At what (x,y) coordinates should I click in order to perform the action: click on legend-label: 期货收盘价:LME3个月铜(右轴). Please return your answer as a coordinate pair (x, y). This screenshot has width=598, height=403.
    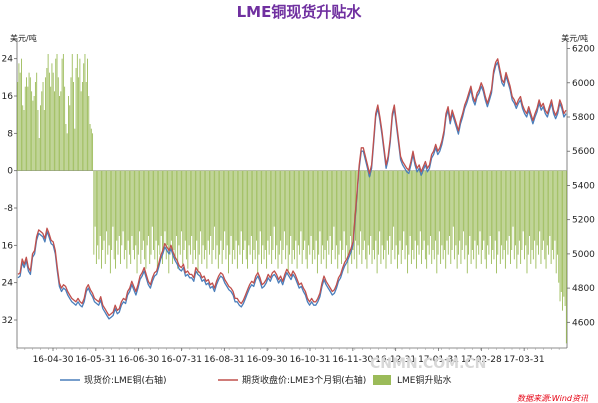
    Looking at the image, I should click on (304, 380).